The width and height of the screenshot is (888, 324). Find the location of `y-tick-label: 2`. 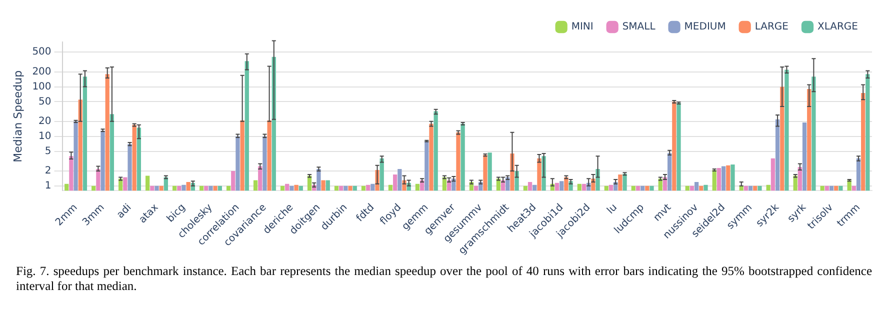

y-tick-label: 2 is located at coordinates (48, 171).